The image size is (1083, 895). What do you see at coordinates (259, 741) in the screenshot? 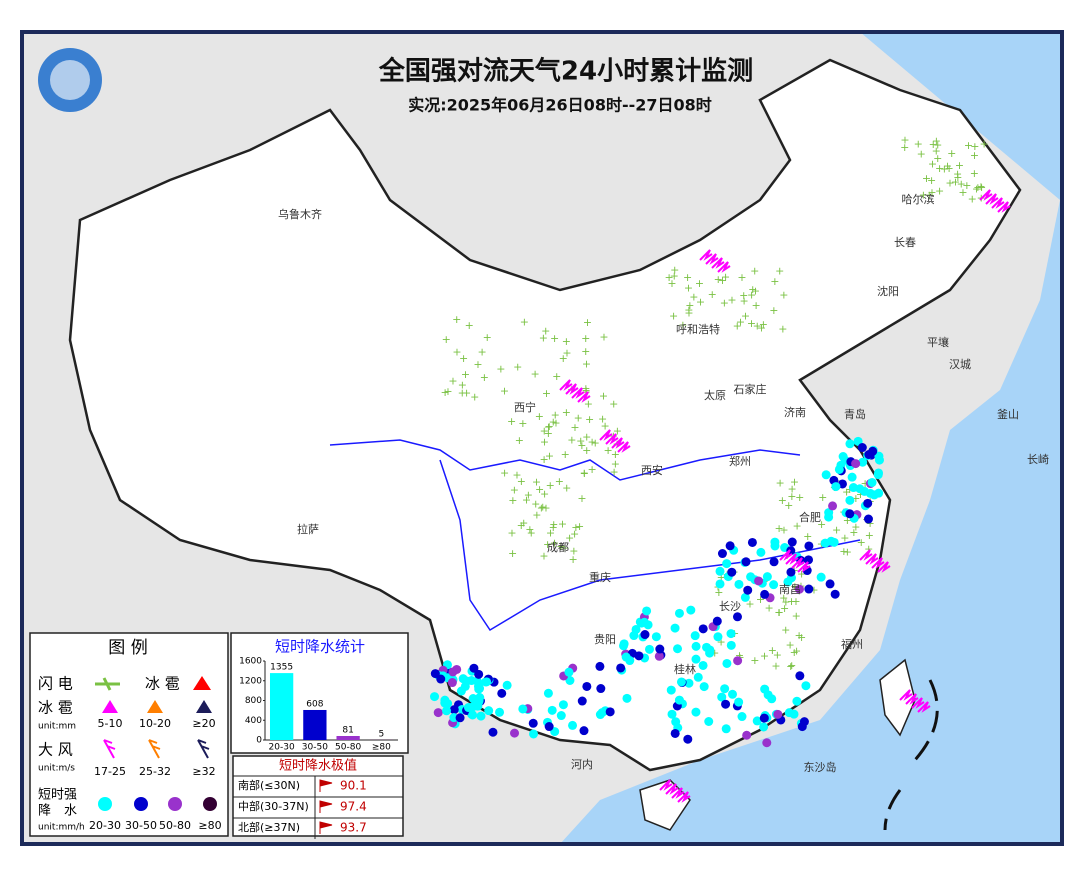
I see `y-tick-label: 0` at bounding box center [259, 741].